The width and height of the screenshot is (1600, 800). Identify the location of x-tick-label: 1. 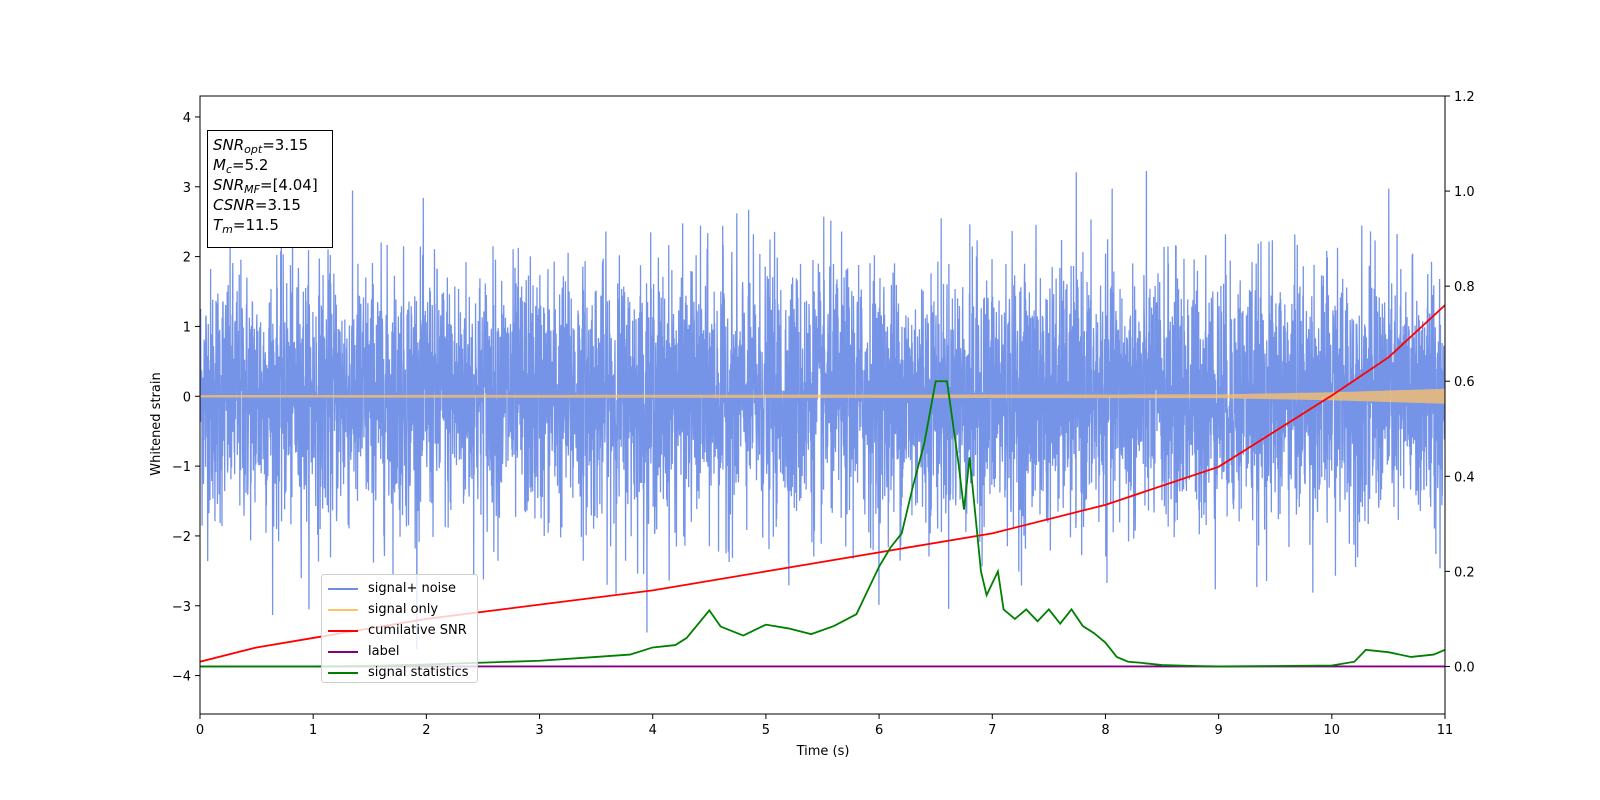
(313, 730).